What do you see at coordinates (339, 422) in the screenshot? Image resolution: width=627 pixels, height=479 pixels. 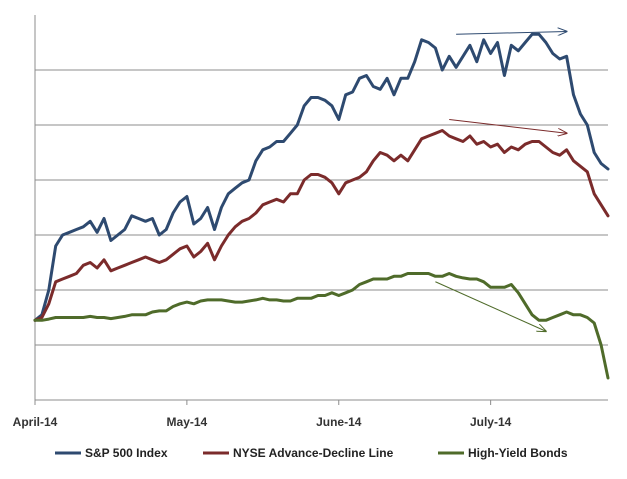 I see `x-tick-label: June-14` at bounding box center [339, 422].